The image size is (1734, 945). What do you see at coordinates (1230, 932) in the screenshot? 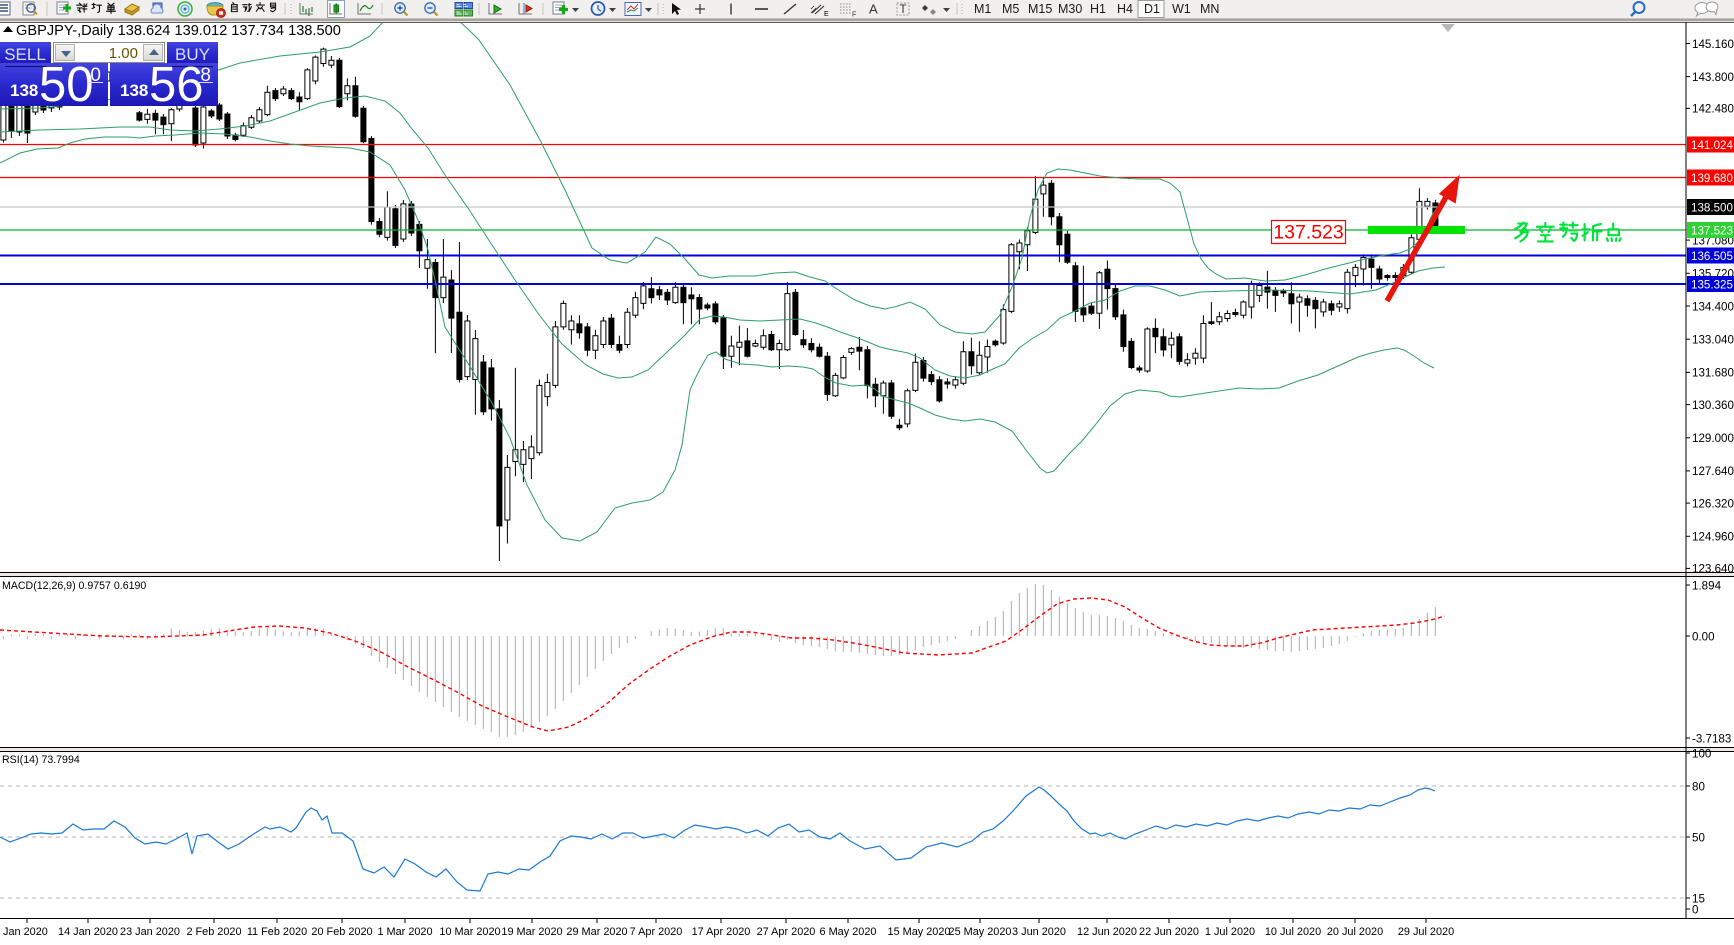
I see `svg-text: 1 Jul 2020` at bounding box center [1230, 932].